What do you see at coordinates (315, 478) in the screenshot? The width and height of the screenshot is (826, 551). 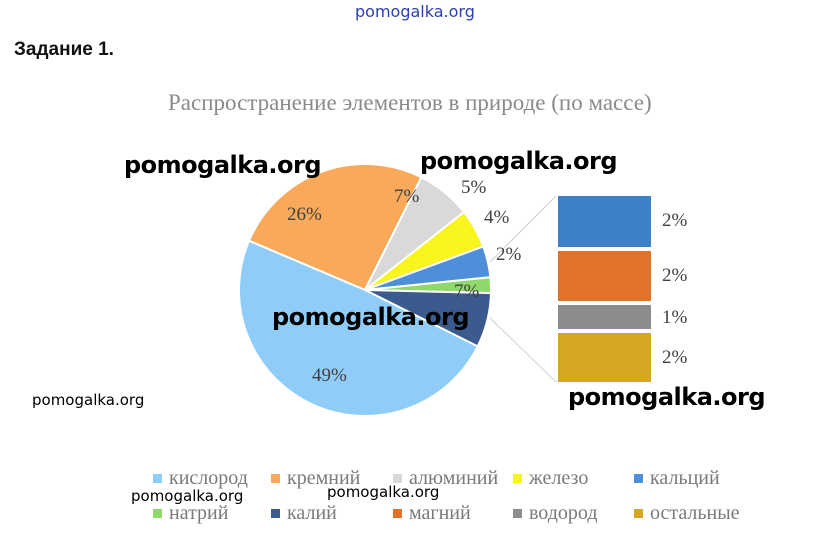 I see `legend-silicon: кремний` at bounding box center [315, 478].